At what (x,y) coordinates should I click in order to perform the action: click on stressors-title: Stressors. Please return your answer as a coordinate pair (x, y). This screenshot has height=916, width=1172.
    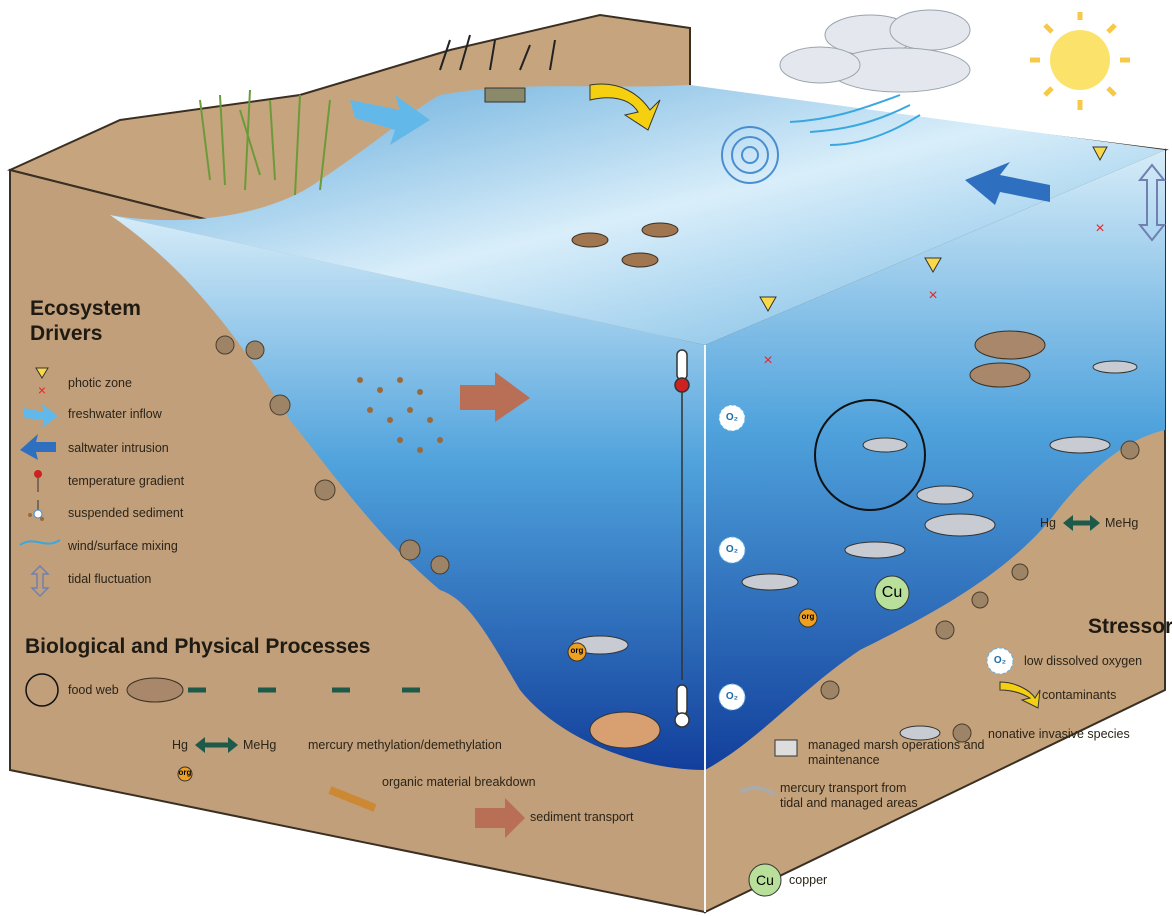
    Looking at the image, I should click on (1130, 626).